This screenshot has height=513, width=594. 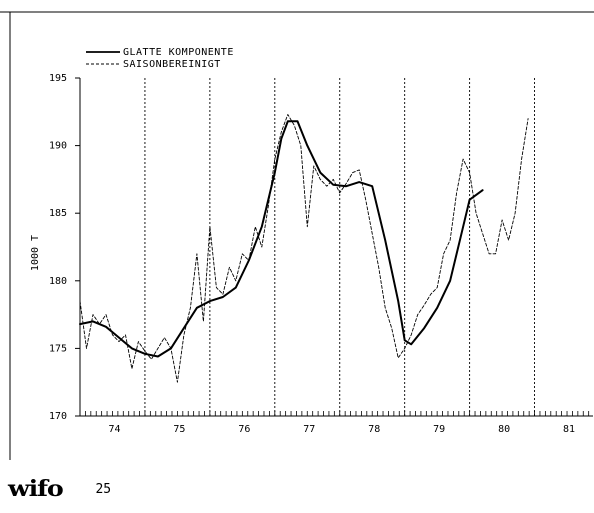 What do you see at coordinates (439, 429) in the screenshot?
I see `x-tick-label: 79` at bounding box center [439, 429].